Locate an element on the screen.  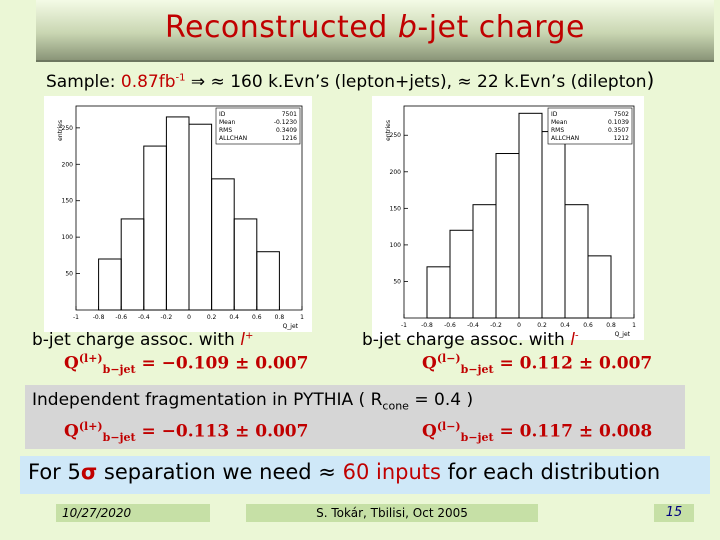
stats-box: ID 7502 Mean 0.1039 RMS 0.3507 ALLCHAN 1212 is located at coordinates (590, 126).